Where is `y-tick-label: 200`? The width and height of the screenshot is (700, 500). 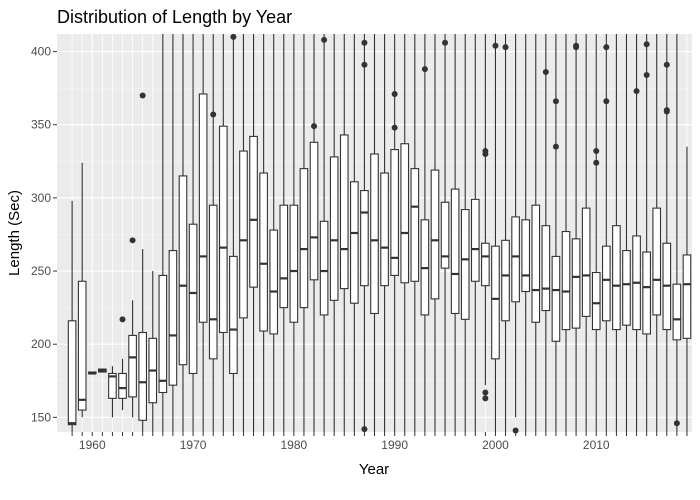
y-tick-label: 200 is located at coordinates (41, 344).